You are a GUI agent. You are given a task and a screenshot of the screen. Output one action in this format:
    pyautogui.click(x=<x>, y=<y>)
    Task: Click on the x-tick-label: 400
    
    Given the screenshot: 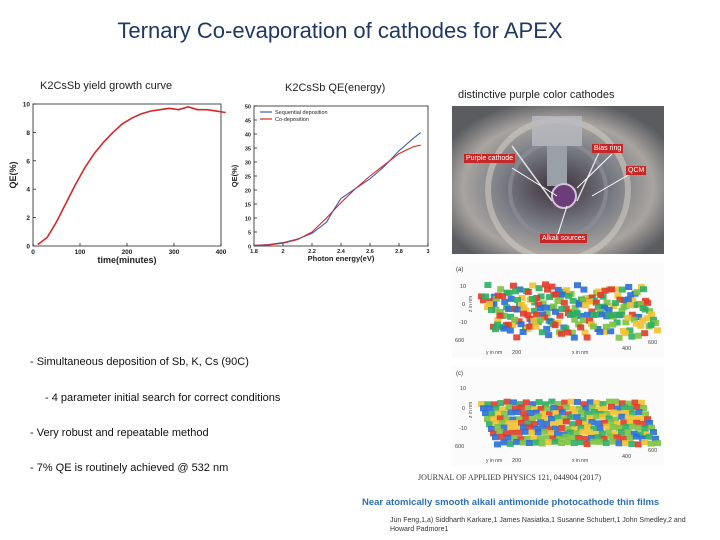 What is the action you would take?
    pyautogui.click(x=221, y=252)
    